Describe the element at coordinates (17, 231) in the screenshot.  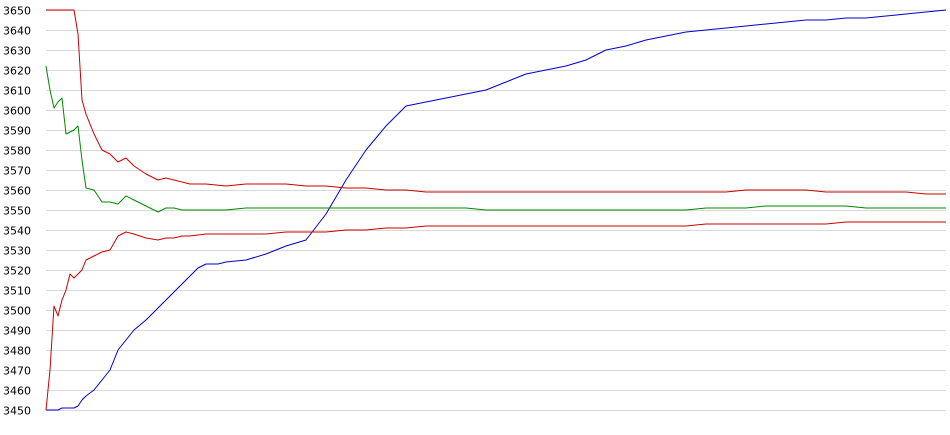
I see `y-tick-label: 3540` at that location.